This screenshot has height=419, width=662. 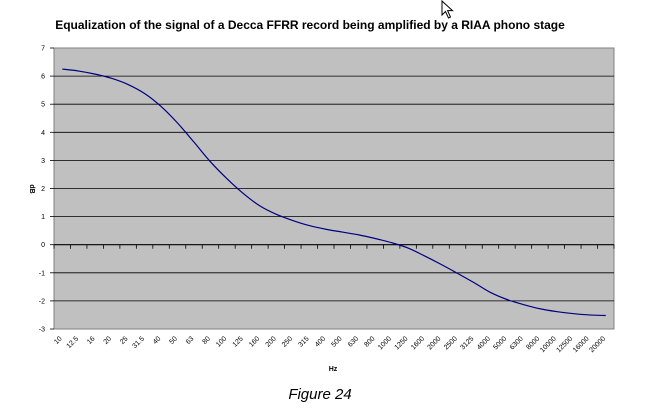 I want to click on x-tick-label: 40, so click(x=157, y=340).